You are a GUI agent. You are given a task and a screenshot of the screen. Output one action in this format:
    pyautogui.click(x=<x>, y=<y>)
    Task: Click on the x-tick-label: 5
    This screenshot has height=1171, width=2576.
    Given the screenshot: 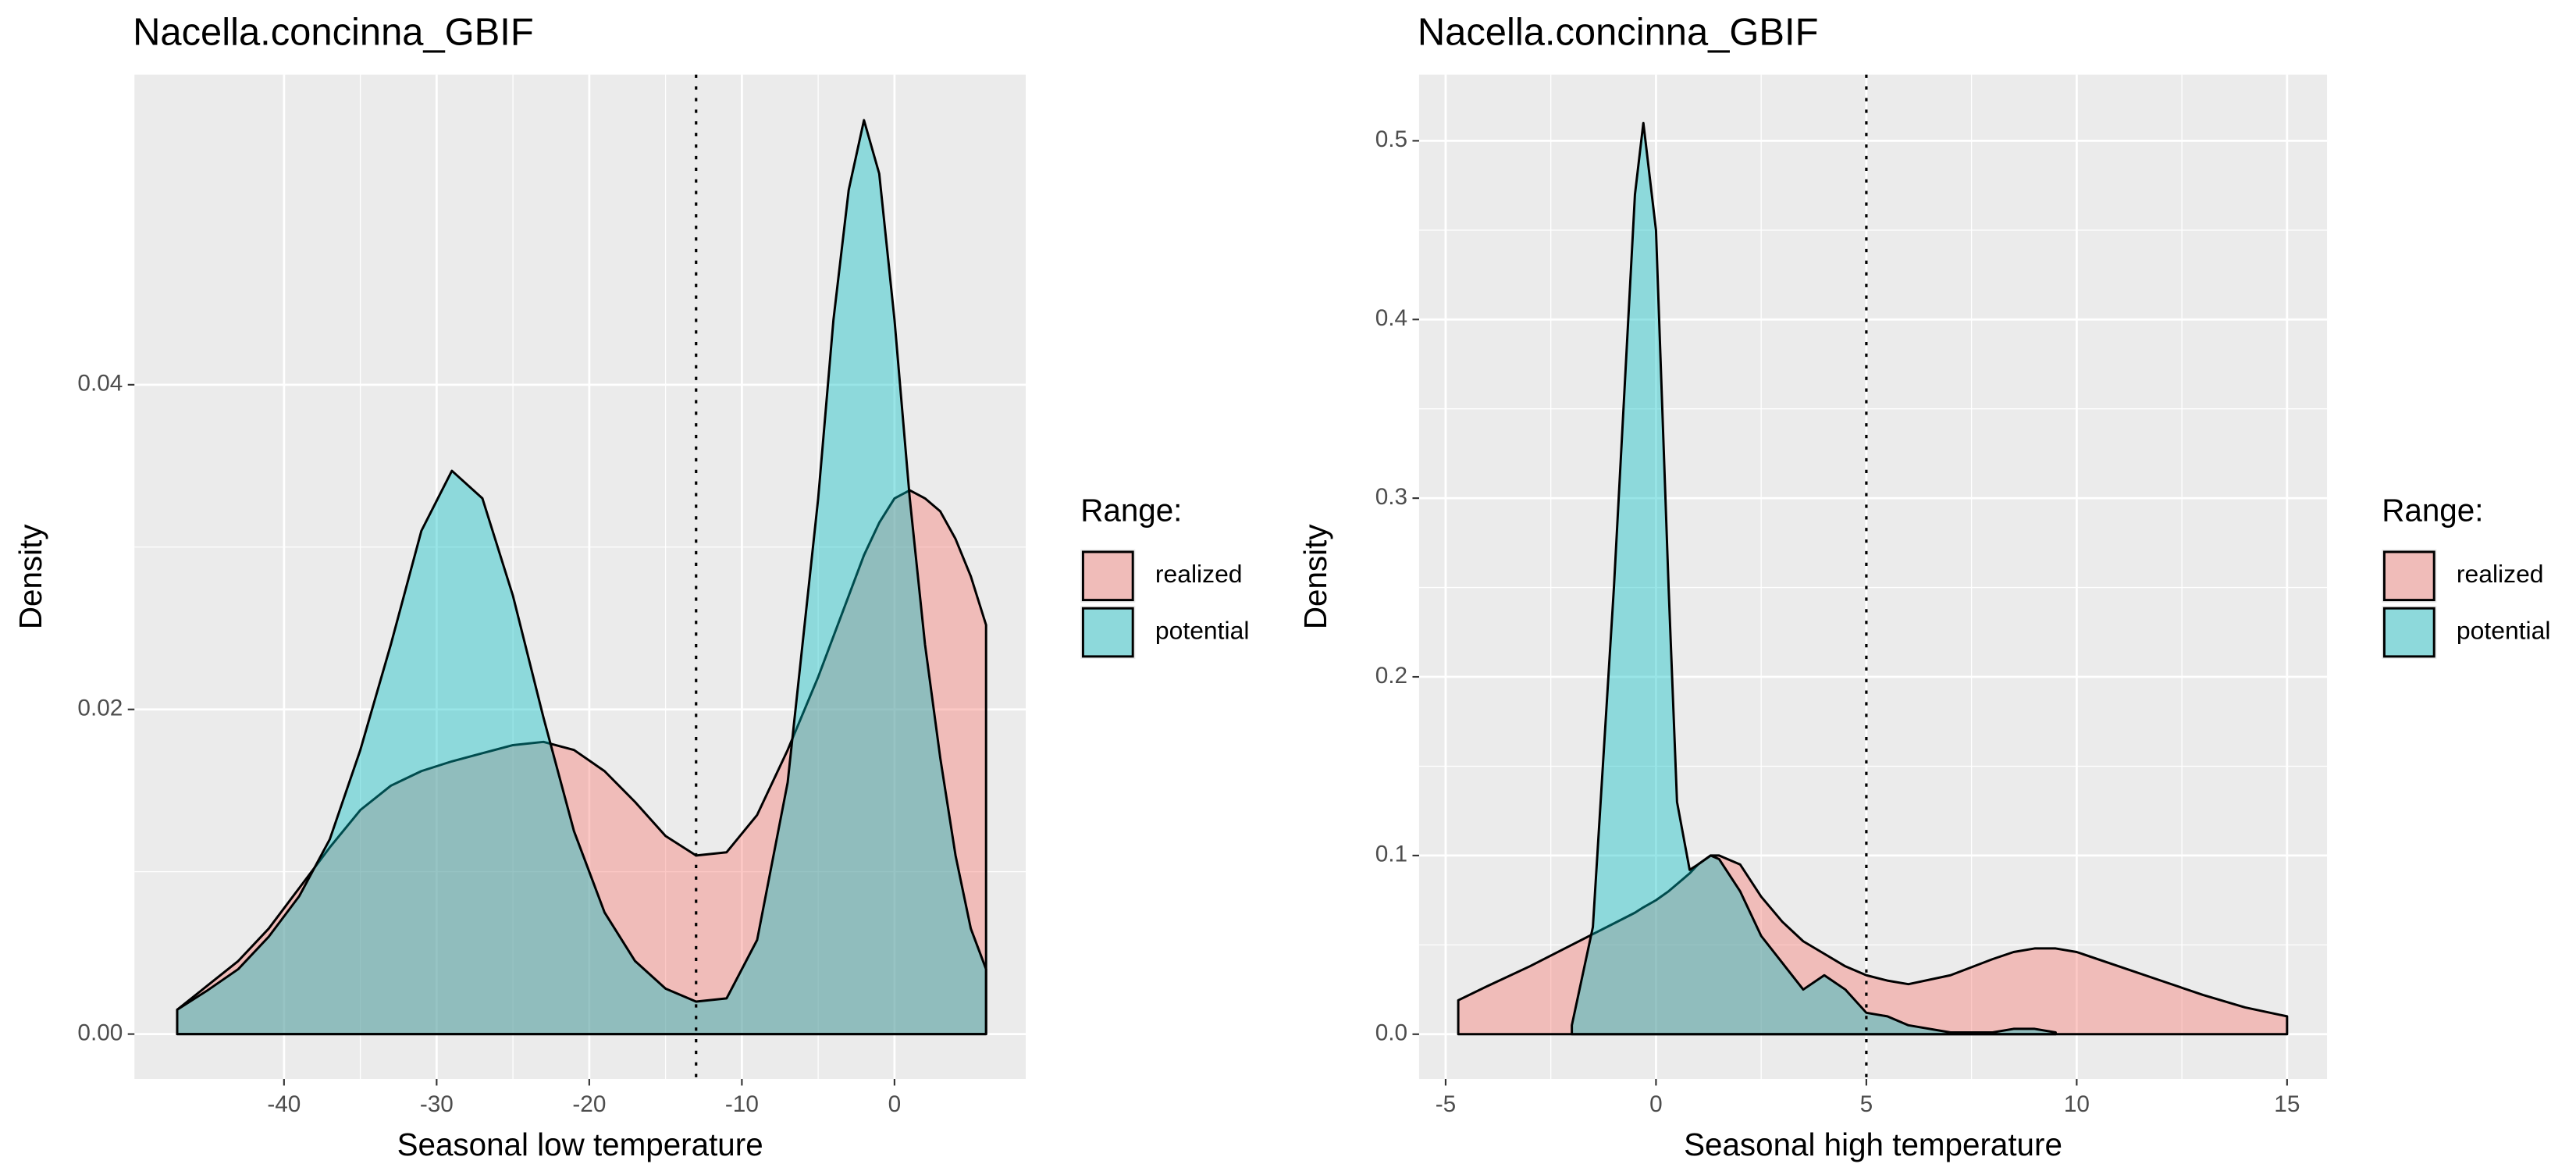 What is the action you would take?
    pyautogui.click(x=1866, y=1104)
    